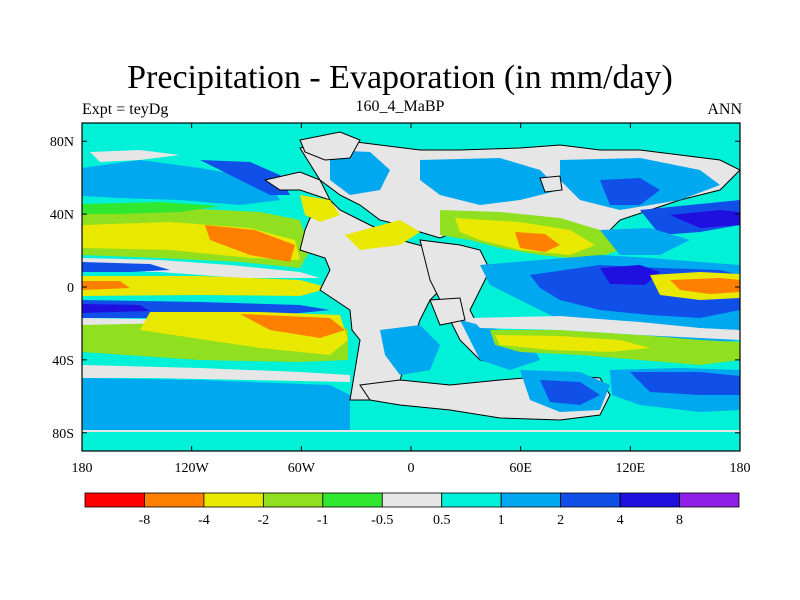 This screenshot has width=800, height=600. Describe the element at coordinates (116, 308) in the screenshot. I see `field-itcz-darkblue` at that location.